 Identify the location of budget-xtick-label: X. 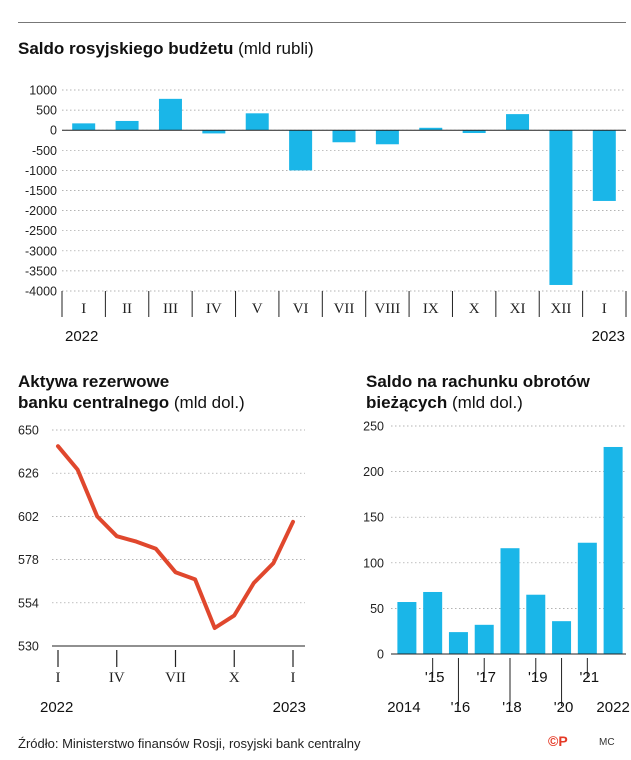
(474, 309).